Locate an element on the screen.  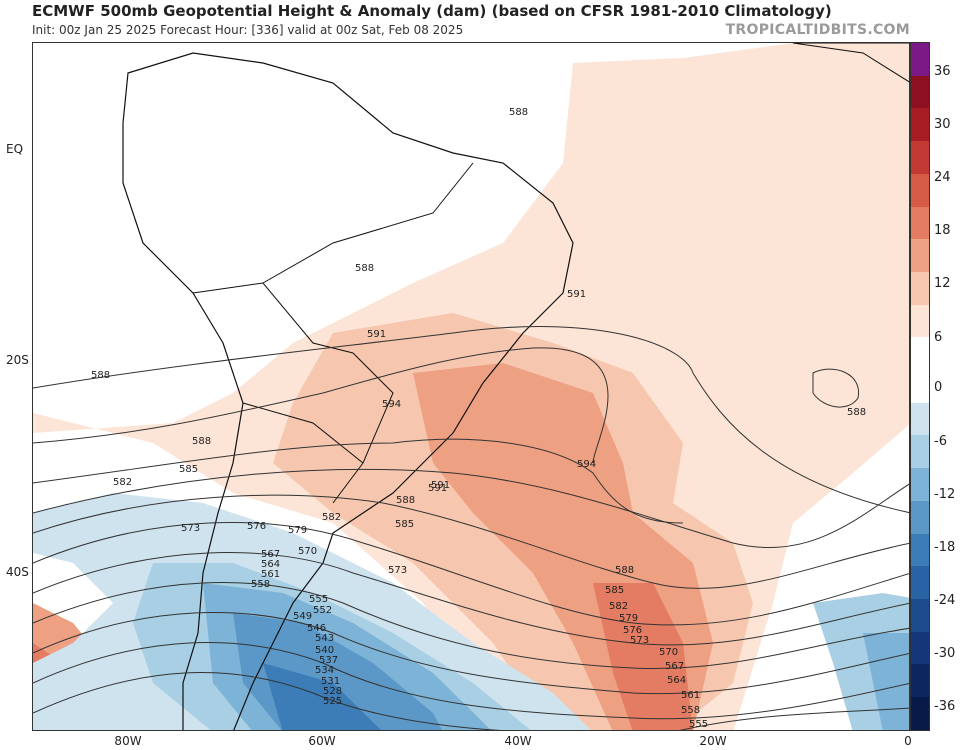
lat-label-20s: 20S is located at coordinates (17, 360).